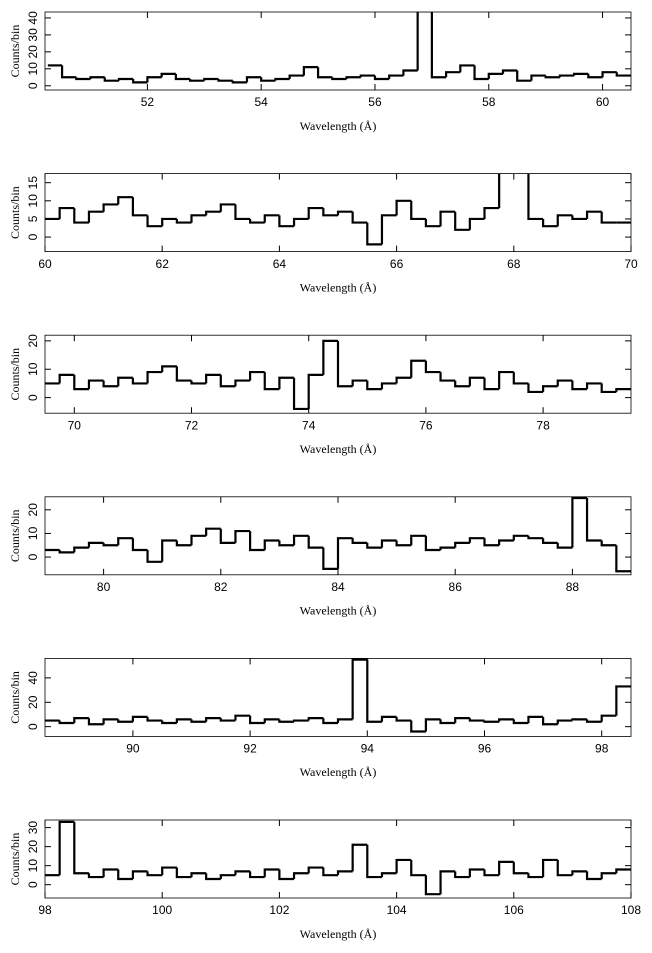  What do you see at coordinates (543, 425) in the screenshot?
I see `x-tick-label: 78` at bounding box center [543, 425].